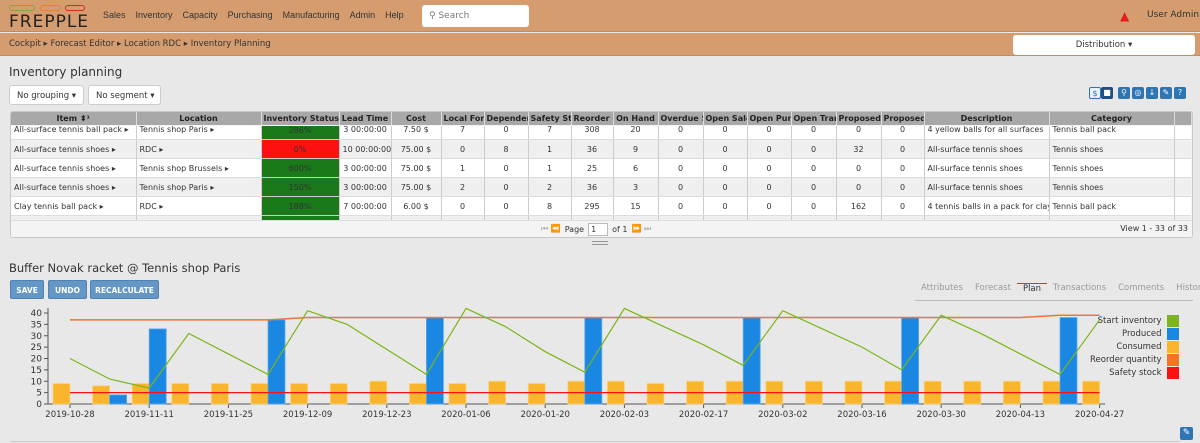 The width and height of the screenshot is (1200, 443). What do you see at coordinates (300, 206) in the screenshot?
I see `inventory-status-cell: 188%` at bounding box center [300, 206].